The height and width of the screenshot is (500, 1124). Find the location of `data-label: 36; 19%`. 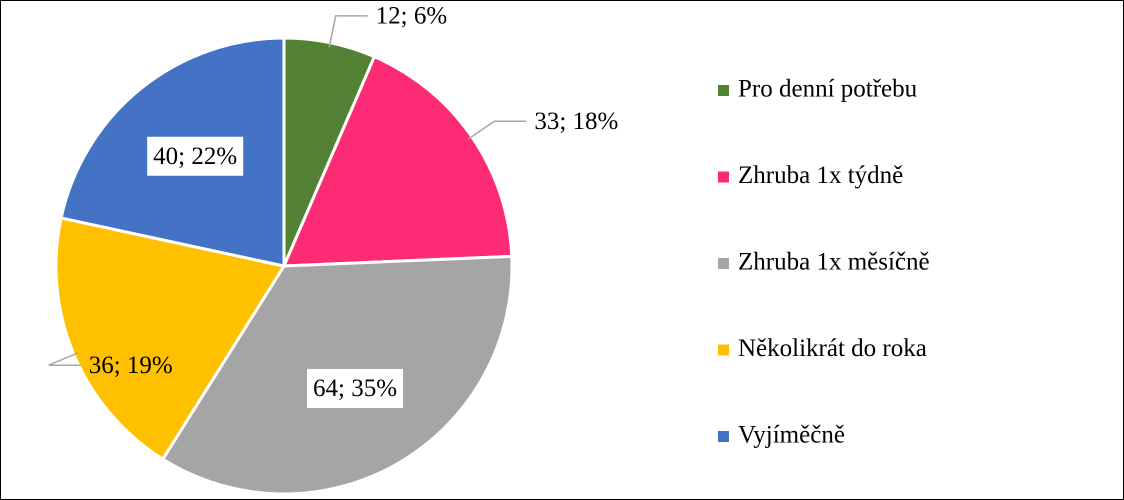

data-label: 36; 19% is located at coordinates (131, 365).